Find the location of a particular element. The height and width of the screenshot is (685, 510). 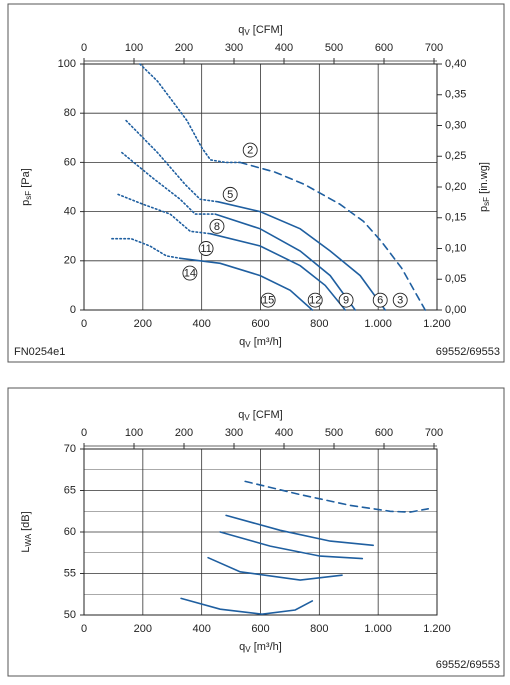

y-tick-label: 80 is located at coordinates (70, 113).